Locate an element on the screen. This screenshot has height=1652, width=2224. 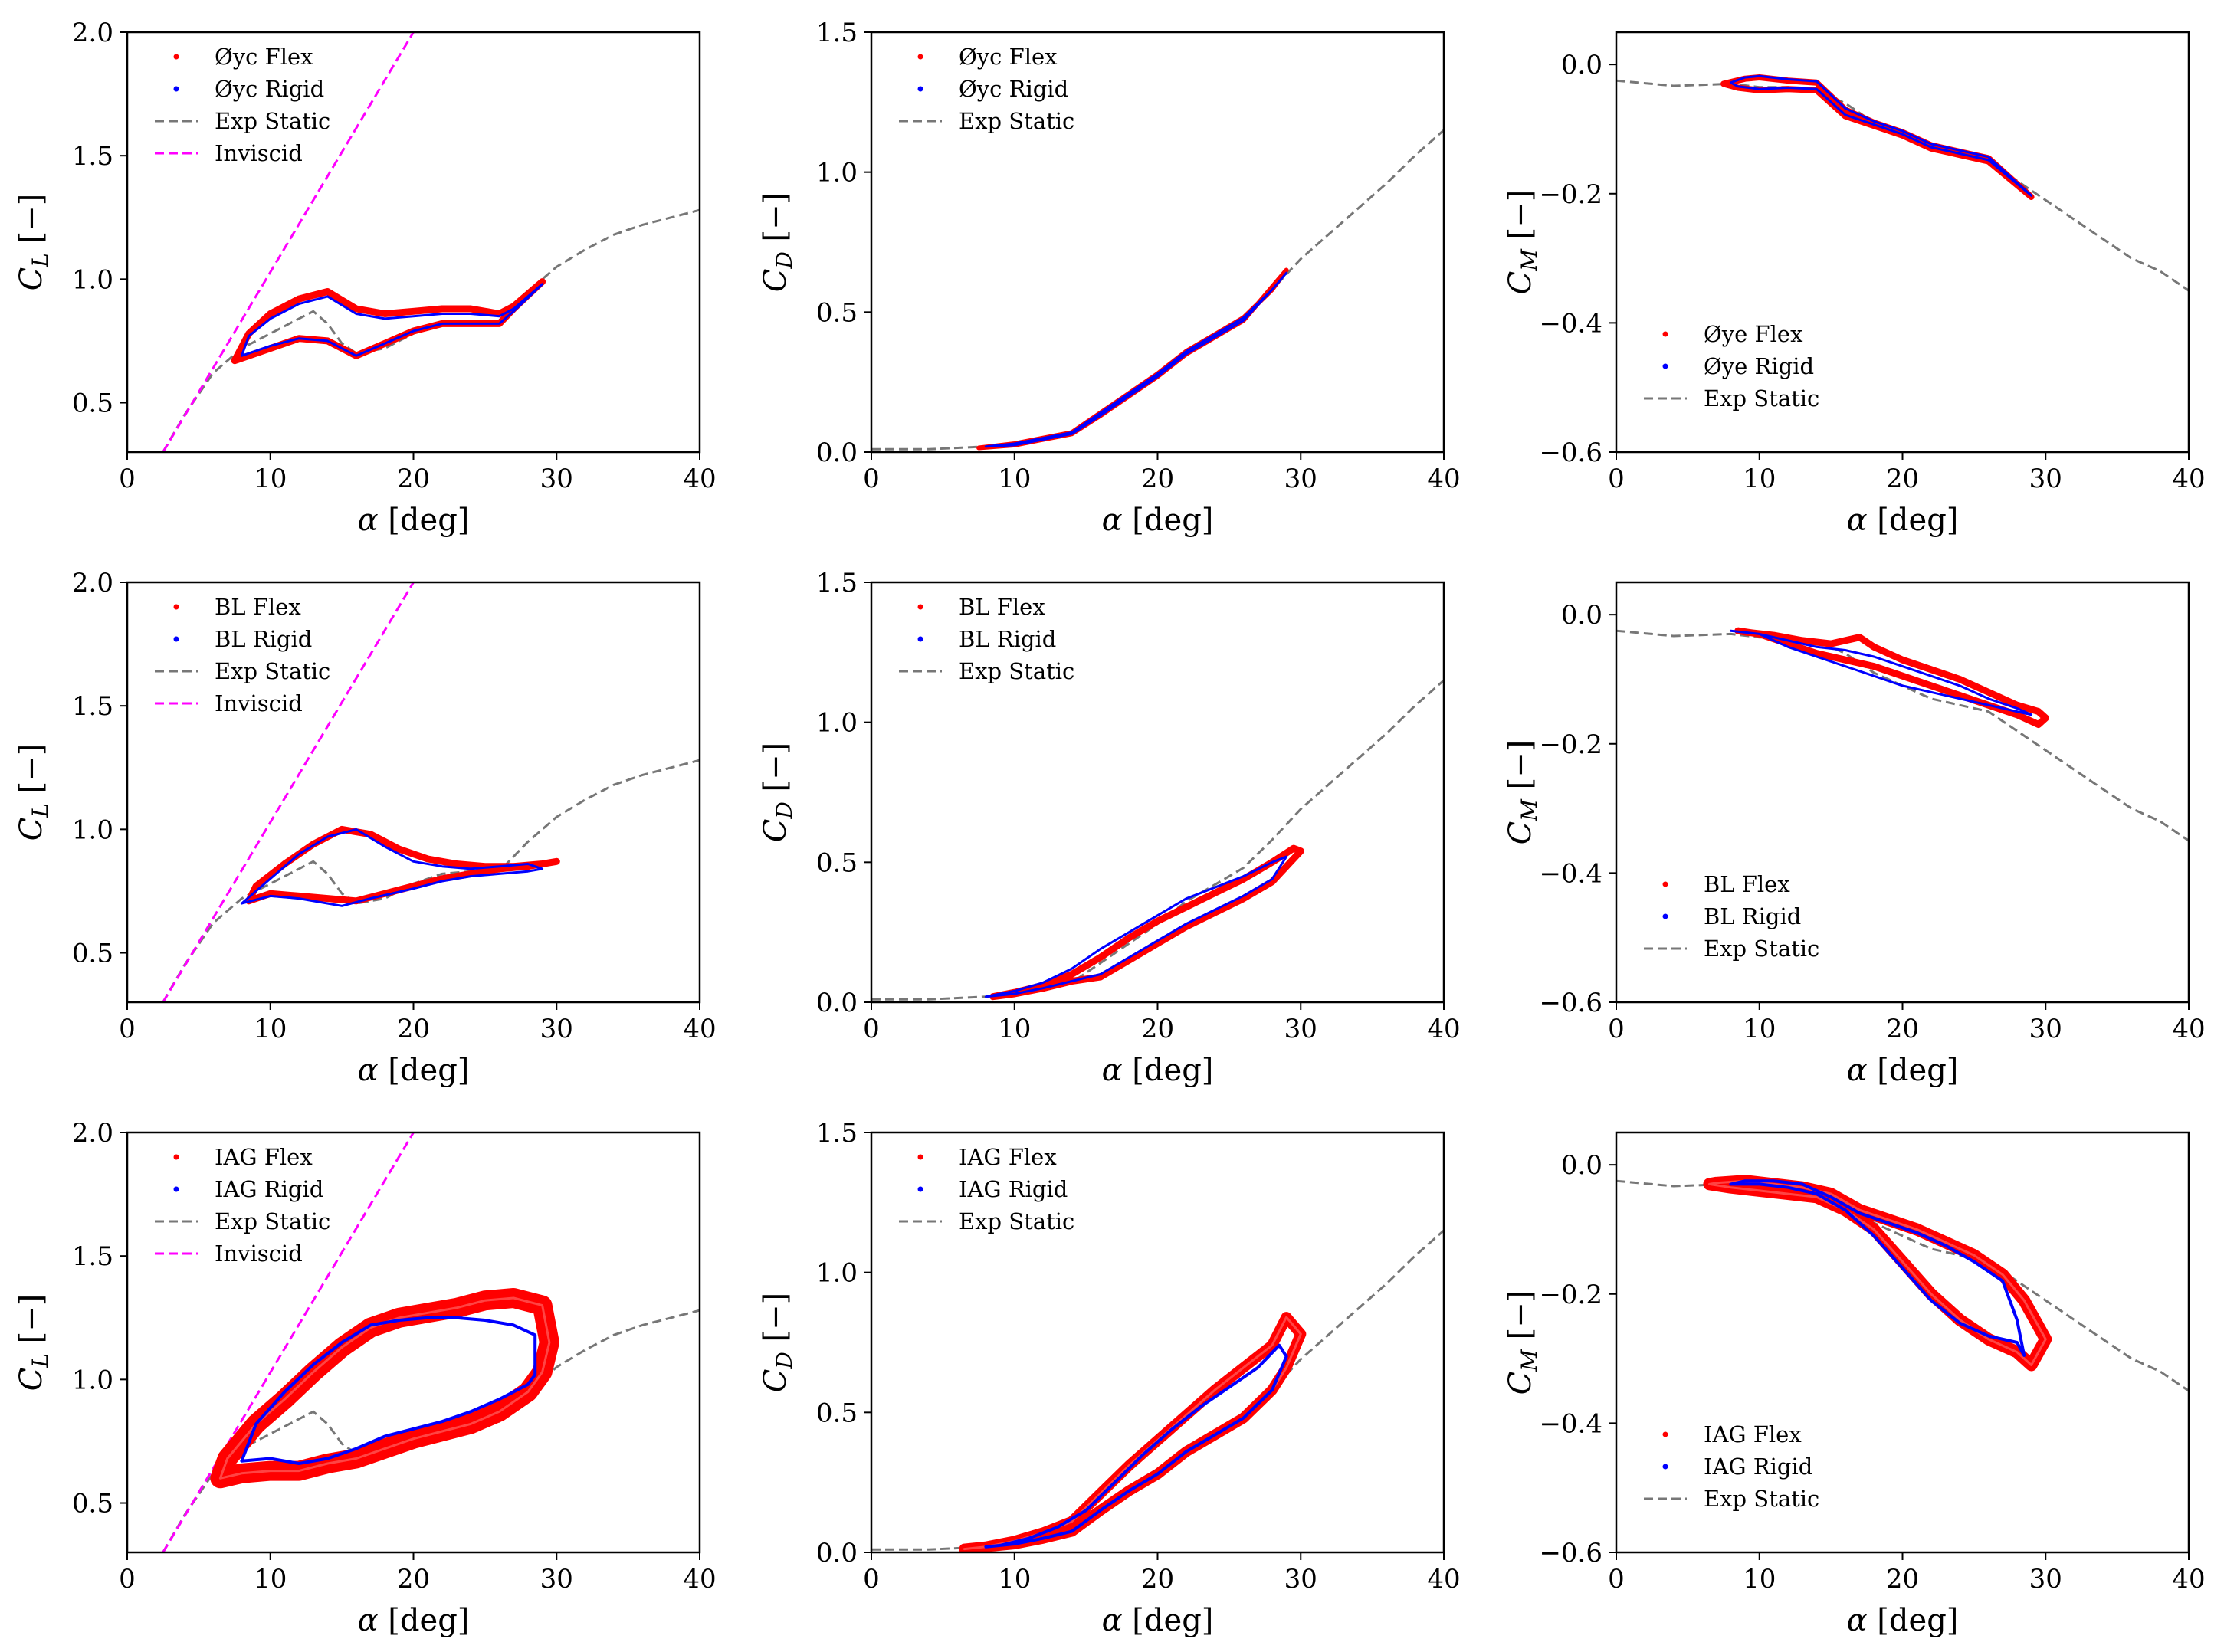
legend: IAG Flex IAG Rigid Exp Static Inviscid is located at coordinates (242, 1205).